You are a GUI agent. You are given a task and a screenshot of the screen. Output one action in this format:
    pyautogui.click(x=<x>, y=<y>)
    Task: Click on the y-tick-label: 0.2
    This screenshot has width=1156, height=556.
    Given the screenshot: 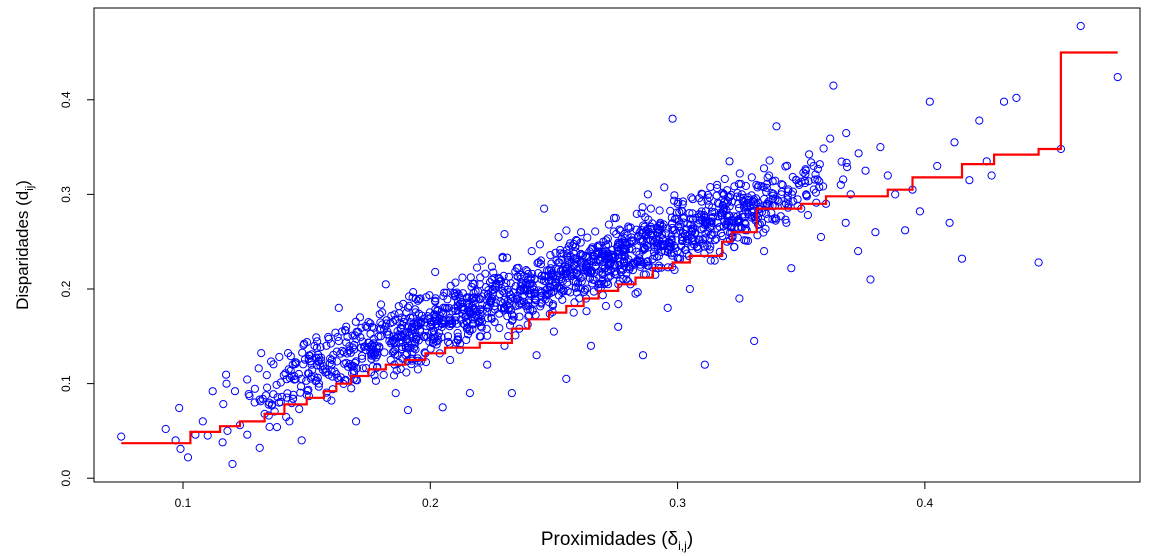 What is the action you would take?
    pyautogui.click(x=66, y=288)
    